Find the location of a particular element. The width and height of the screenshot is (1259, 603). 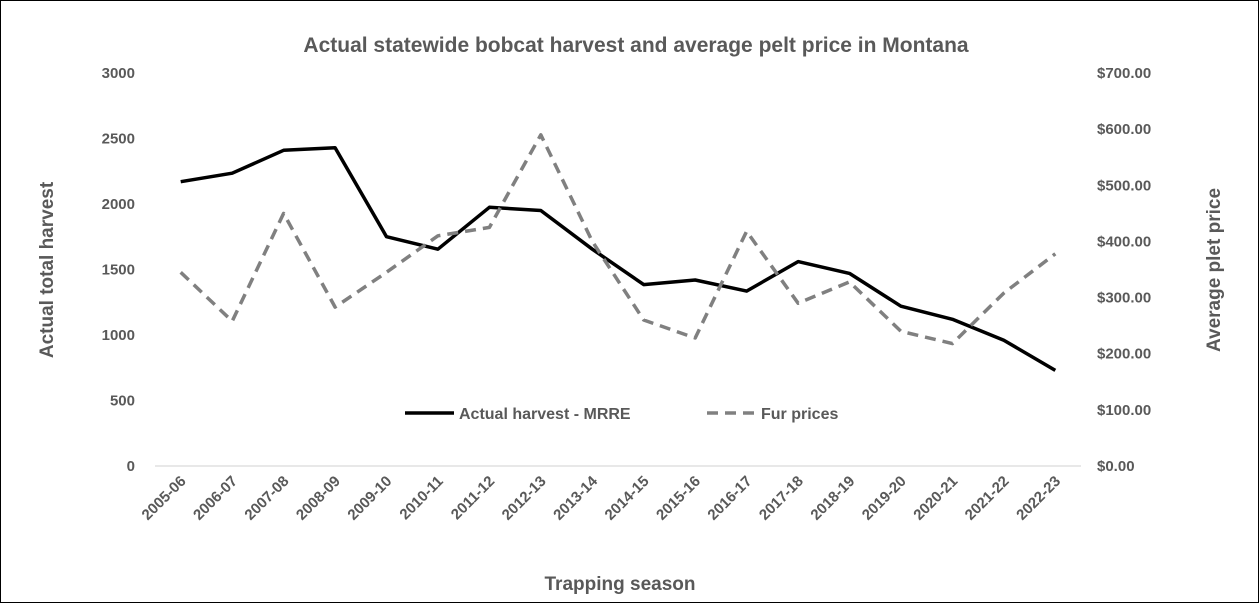

legend-label-actual-harvest: Actual harvest - MRRE is located at coordinates (545, 414).